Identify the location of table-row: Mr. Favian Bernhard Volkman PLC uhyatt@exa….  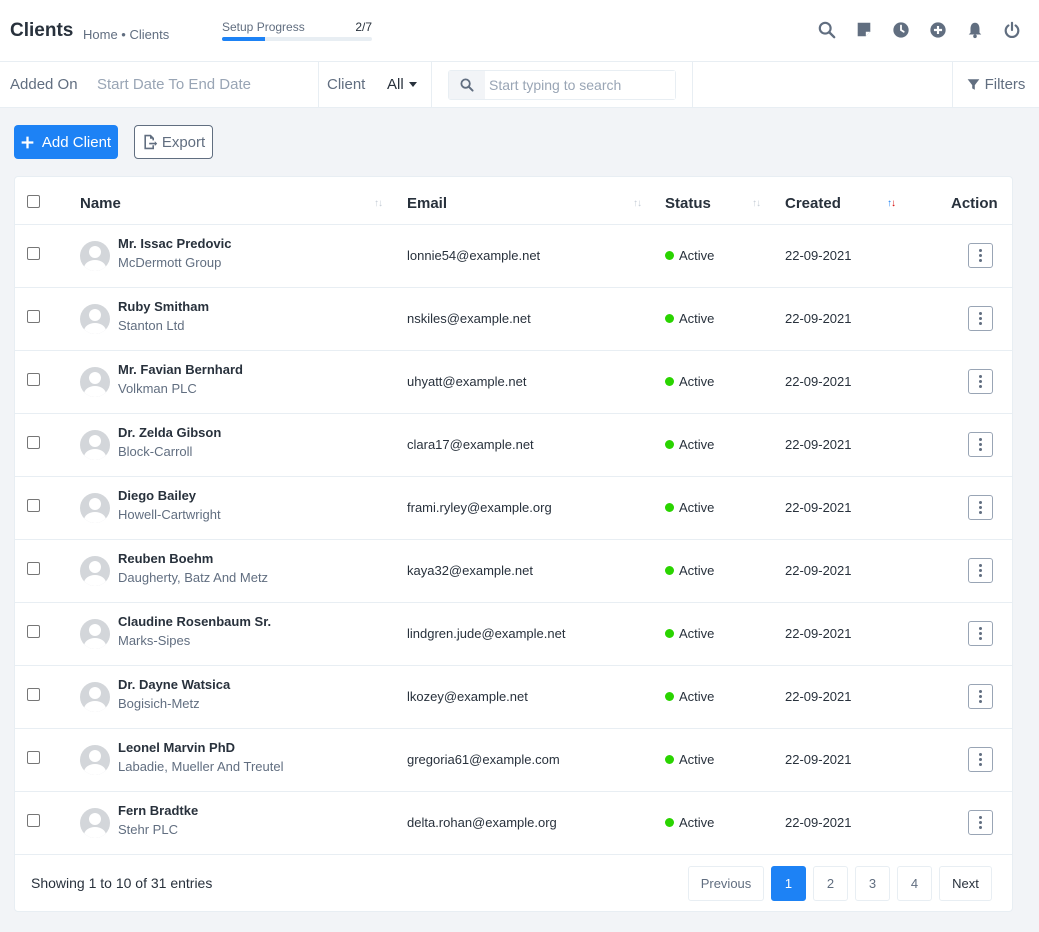
(513, 382).